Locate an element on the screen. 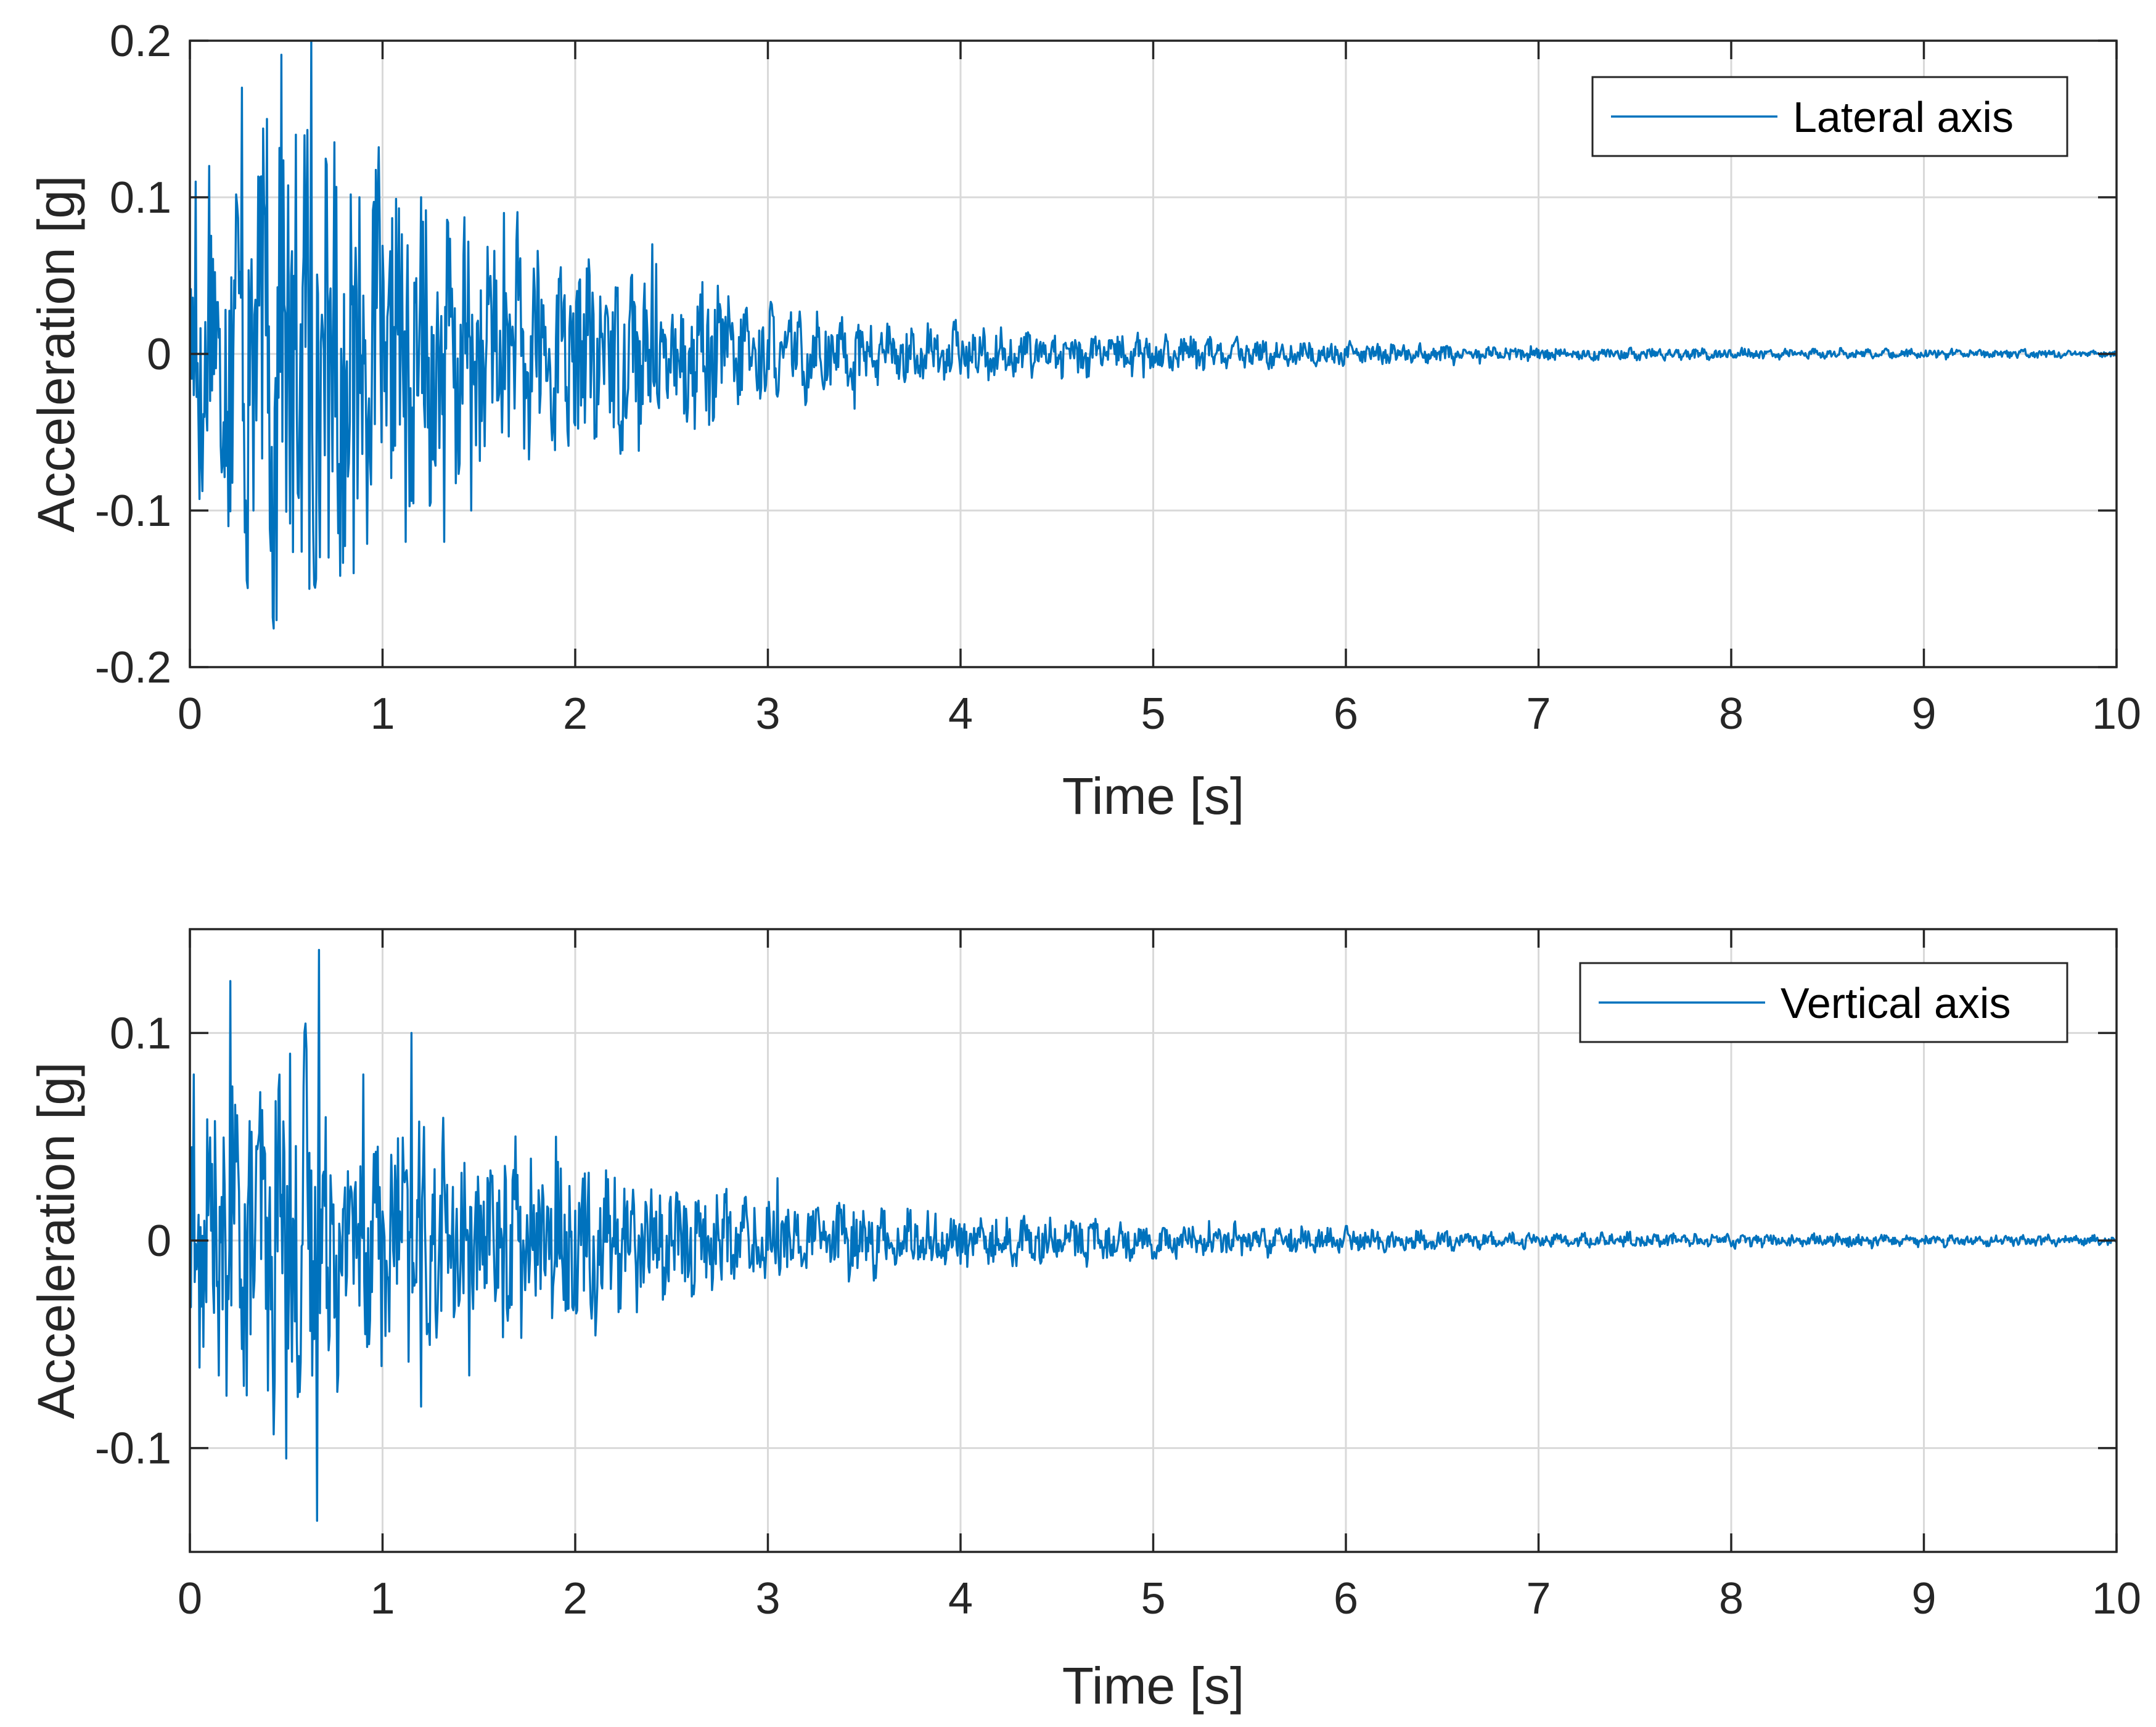  y-tick-label: -0.2 is located at coordinates (133, 667).